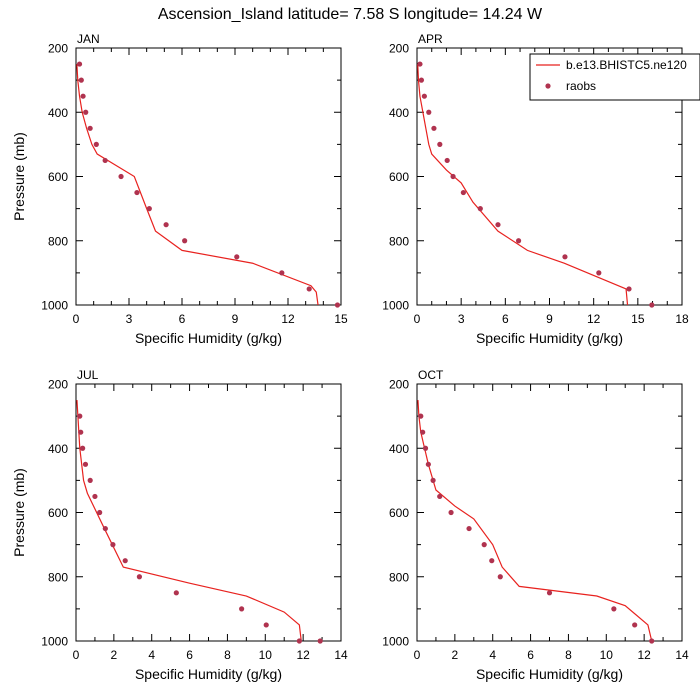  I want to click on x-tick-label: 10, so click(607, 655).